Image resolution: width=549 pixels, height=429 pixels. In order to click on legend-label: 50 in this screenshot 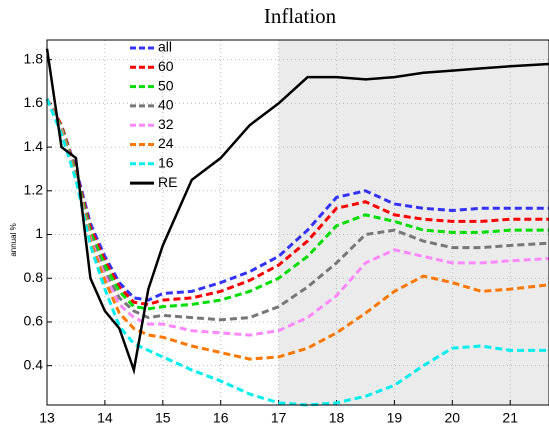, I will do `click(166, 85)`.